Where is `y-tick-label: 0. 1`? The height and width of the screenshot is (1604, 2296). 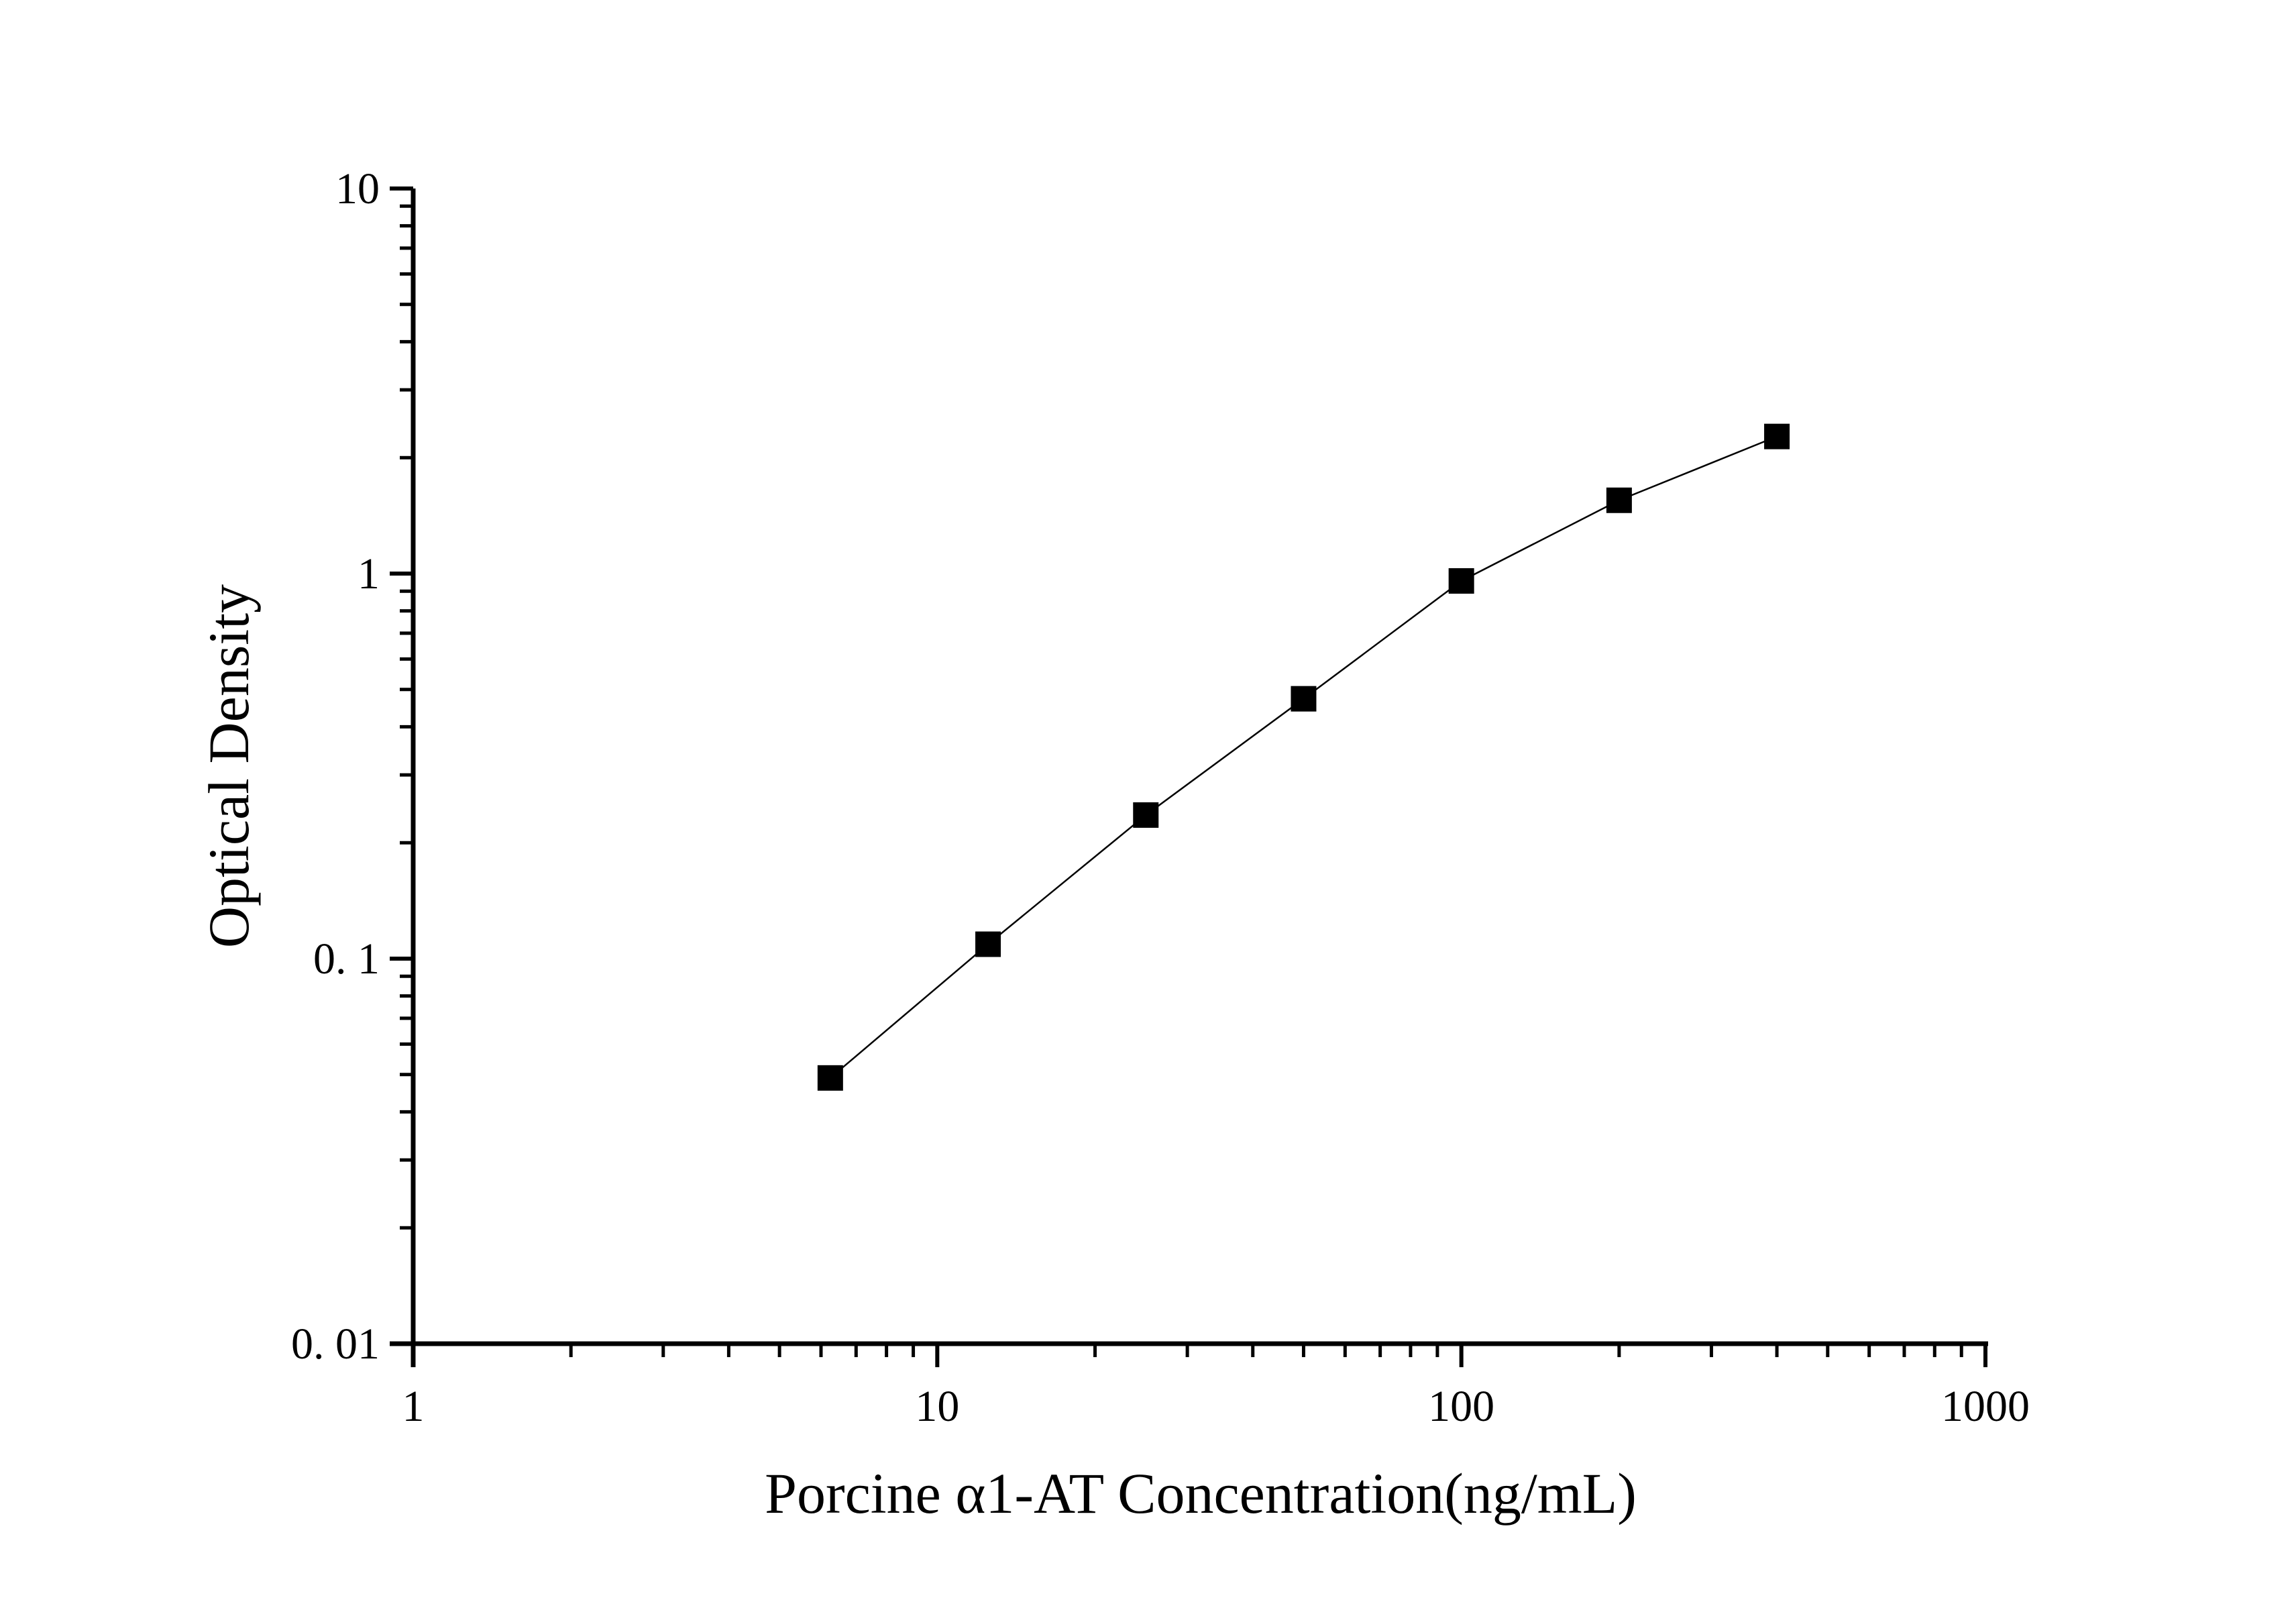
y-tick-label: 0. 1 is located at coordinates (346, 958).